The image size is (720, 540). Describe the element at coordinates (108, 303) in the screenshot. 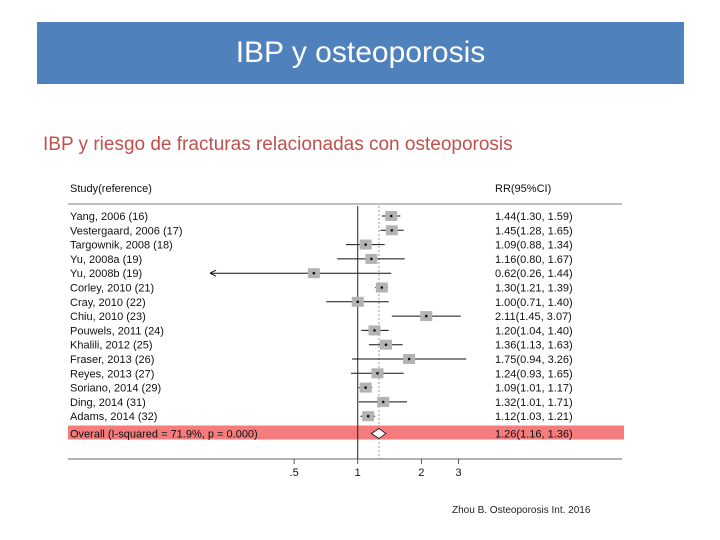

I see `study-label: Cray, 2010 (22)` at that location.